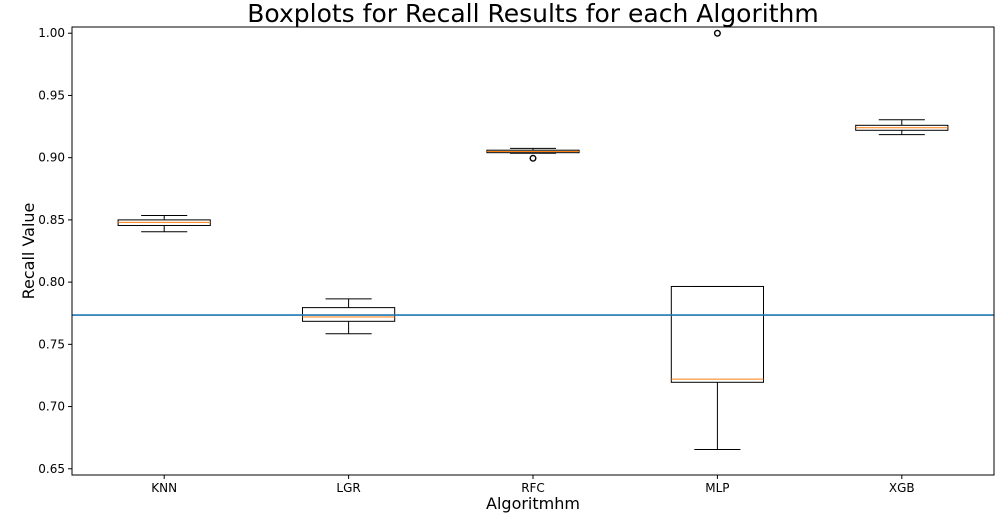 This screenshot has width=1001, height=515. Describe the element at coordinates (51, 33) in the screenshot. I see `y-tick-label: 1.00` at that location.